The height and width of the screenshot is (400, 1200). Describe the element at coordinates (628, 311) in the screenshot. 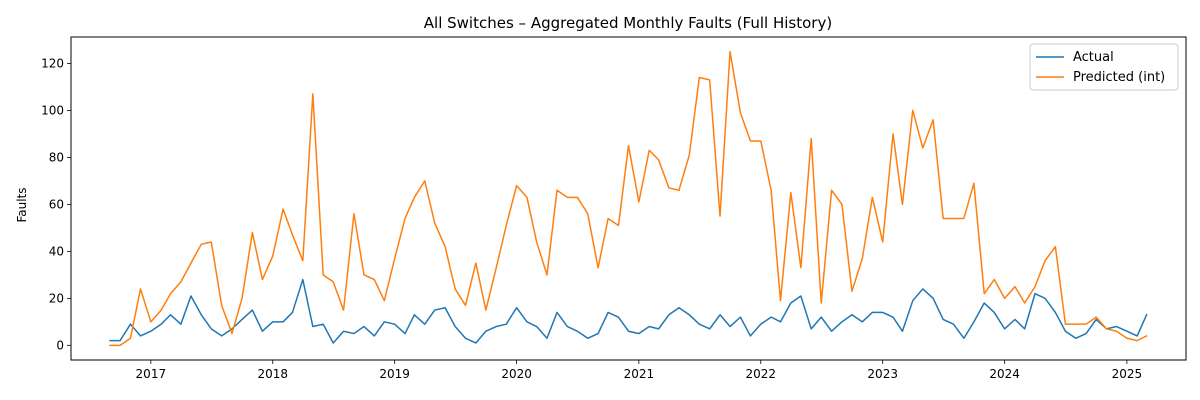

I see `series-line-actual` at that location.